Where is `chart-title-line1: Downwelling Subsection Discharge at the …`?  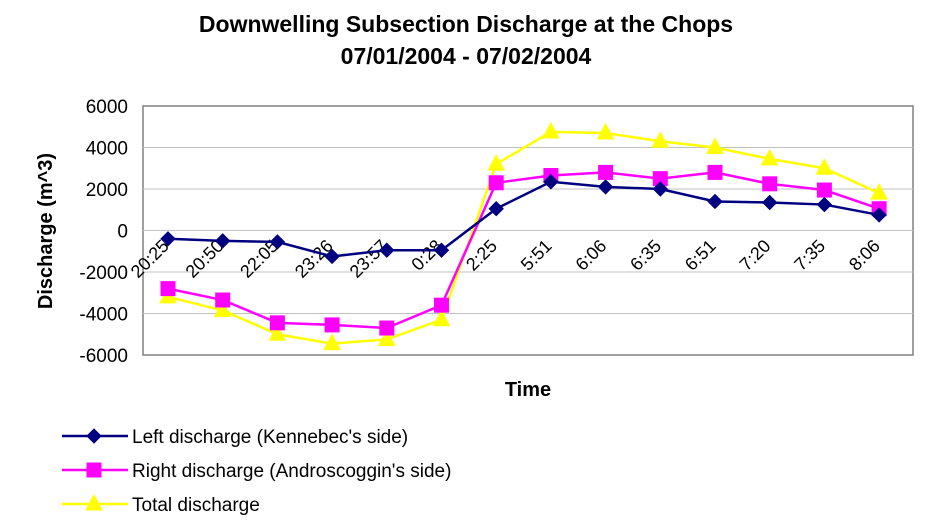 chart-title-line1: Downwelling Subsection Discharge at the … is located at coordinates (466, 24).